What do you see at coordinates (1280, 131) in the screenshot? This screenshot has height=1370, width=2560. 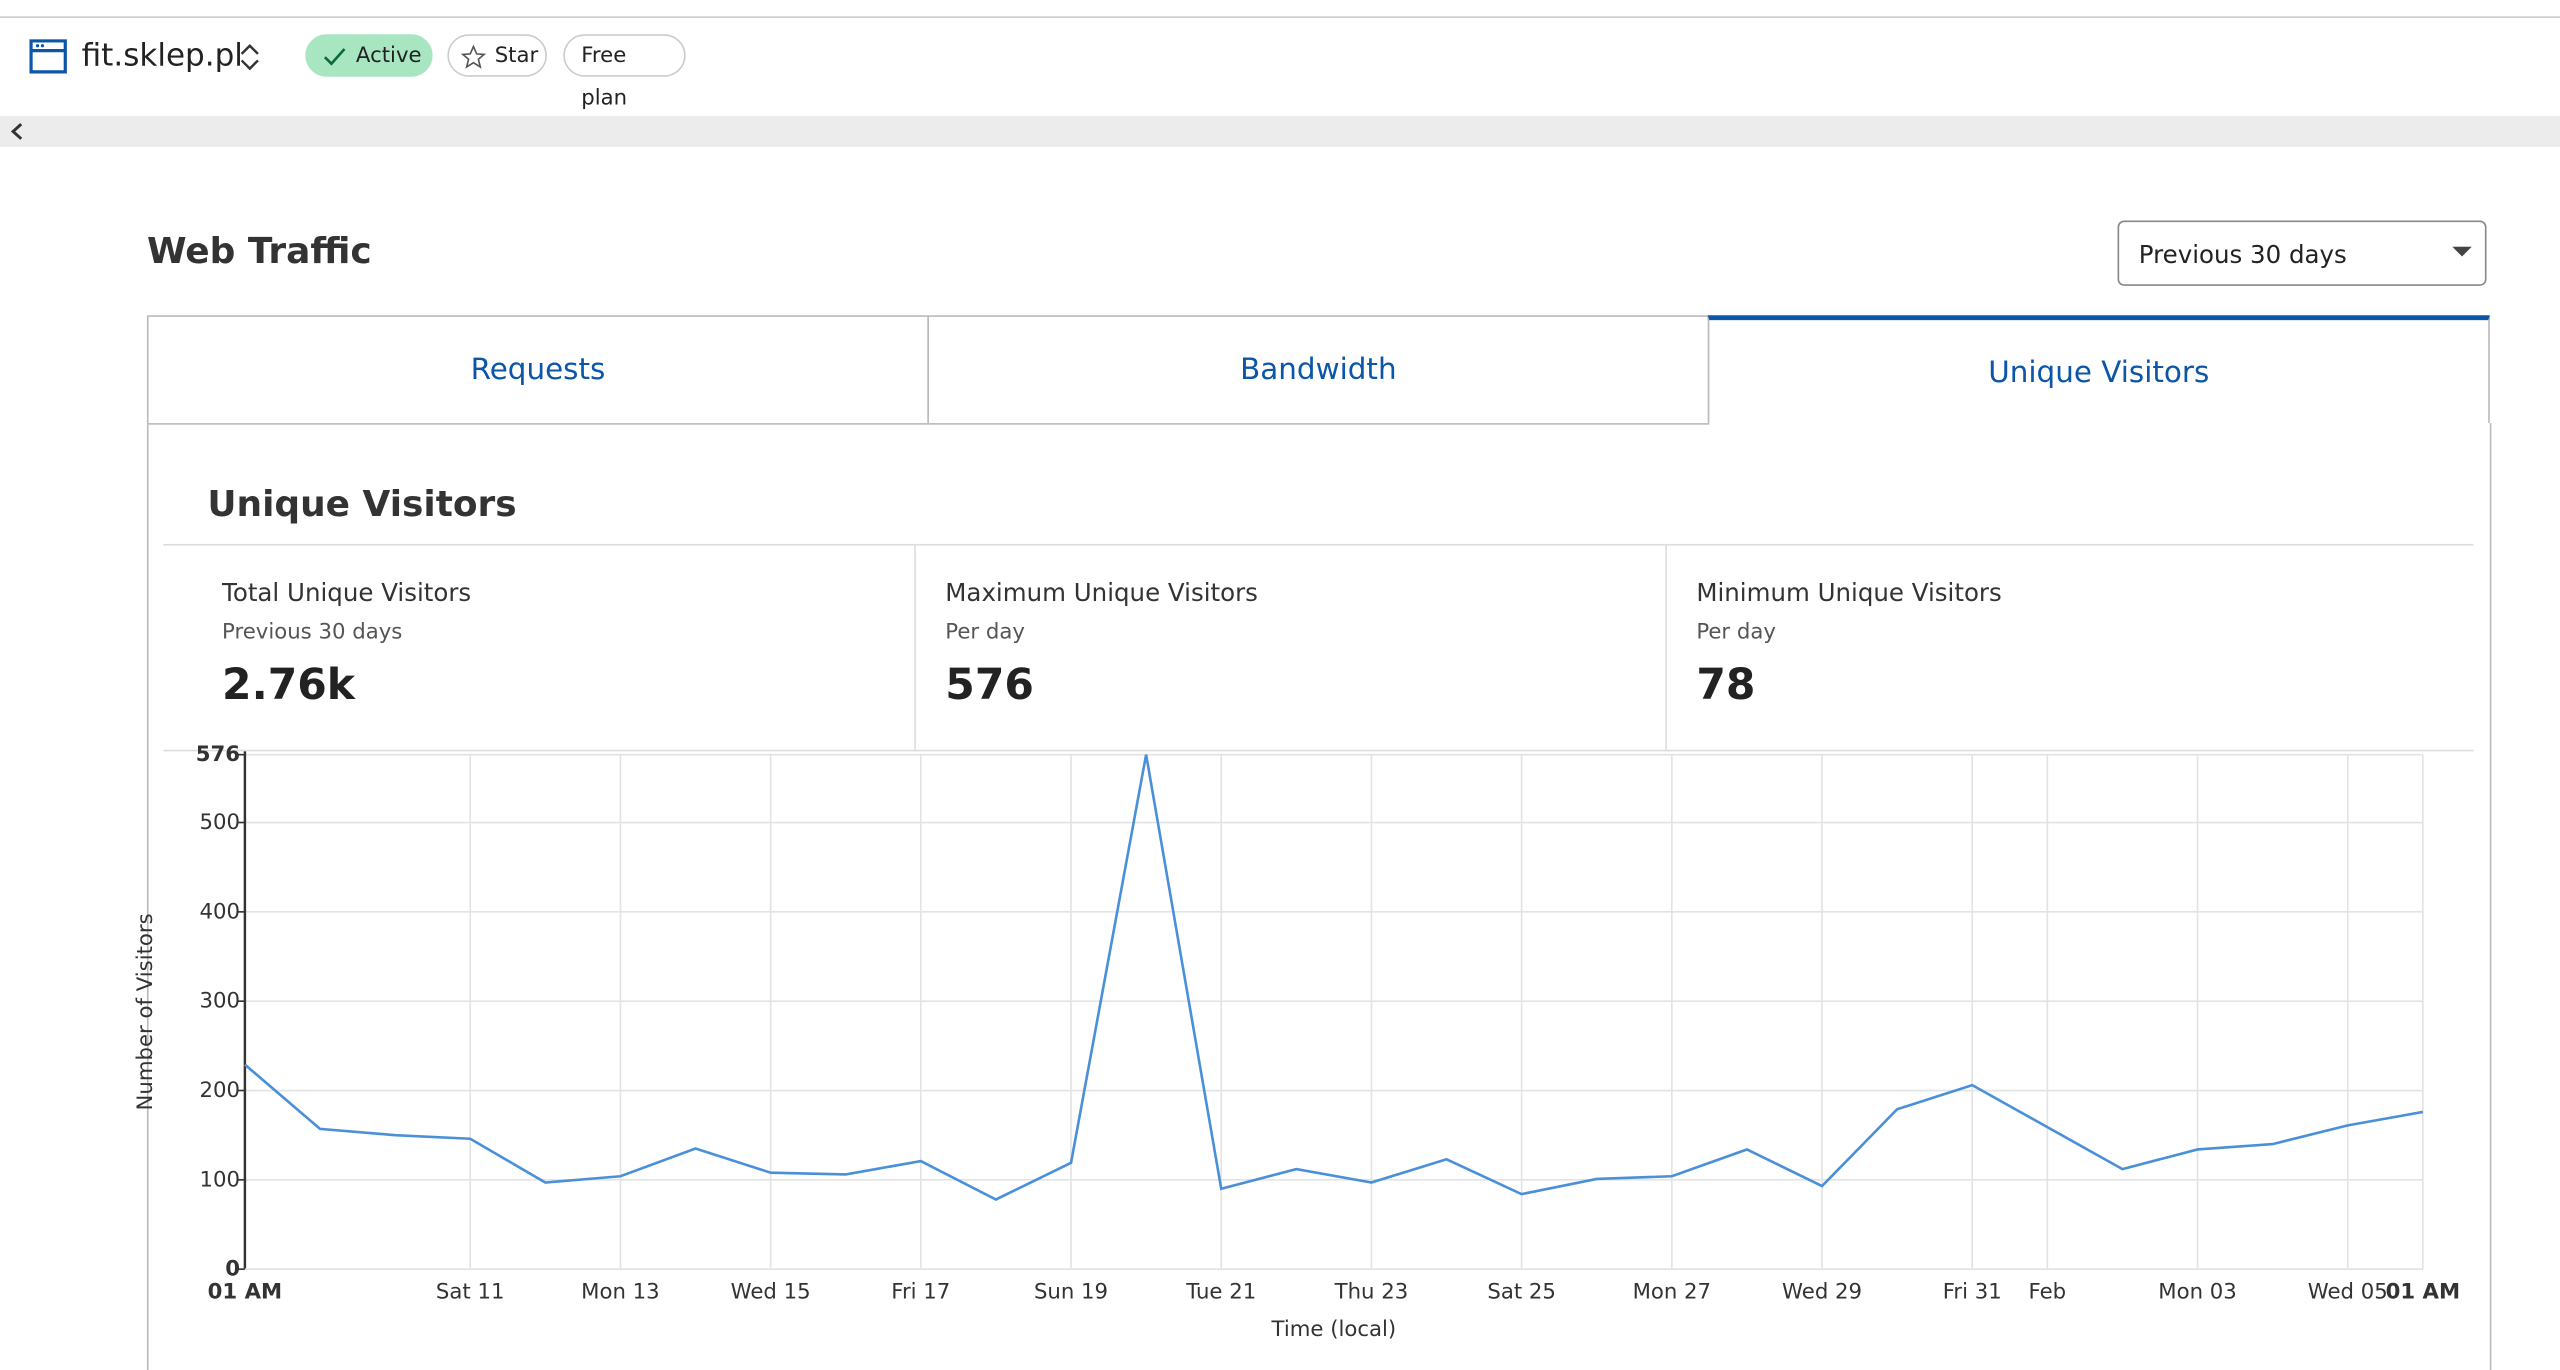 I see `collapse-bar` at bounding box center [1280, 131].